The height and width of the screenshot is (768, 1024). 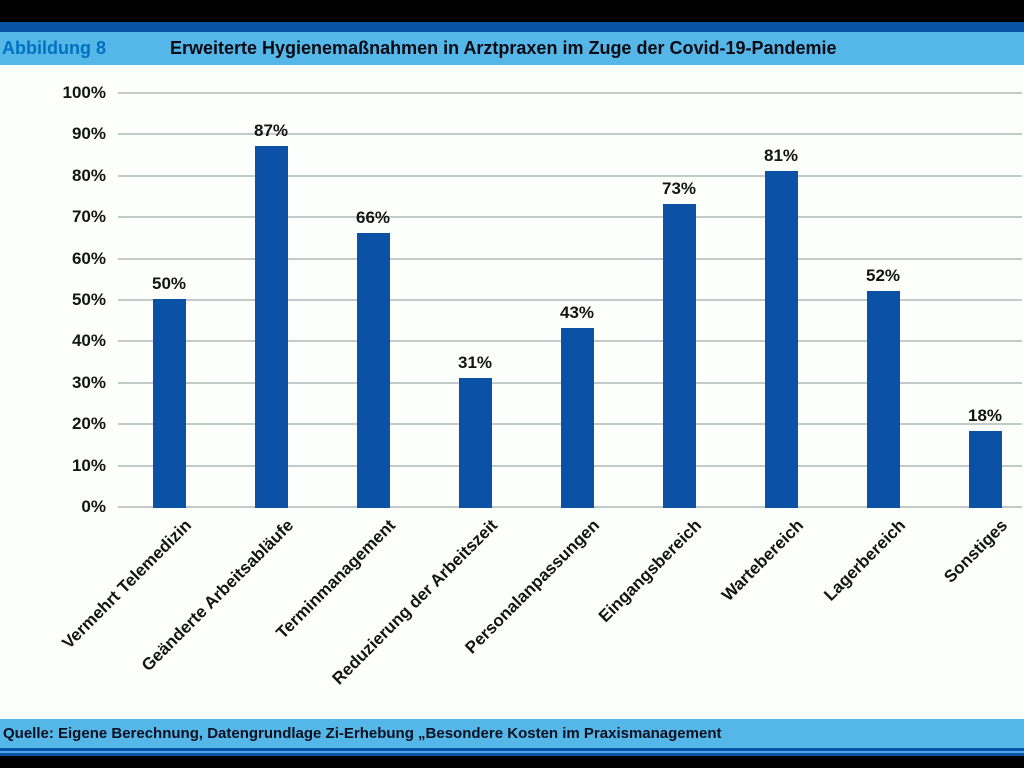 I want to click on bar-value-label: 73%, so click(x=679, y=188).